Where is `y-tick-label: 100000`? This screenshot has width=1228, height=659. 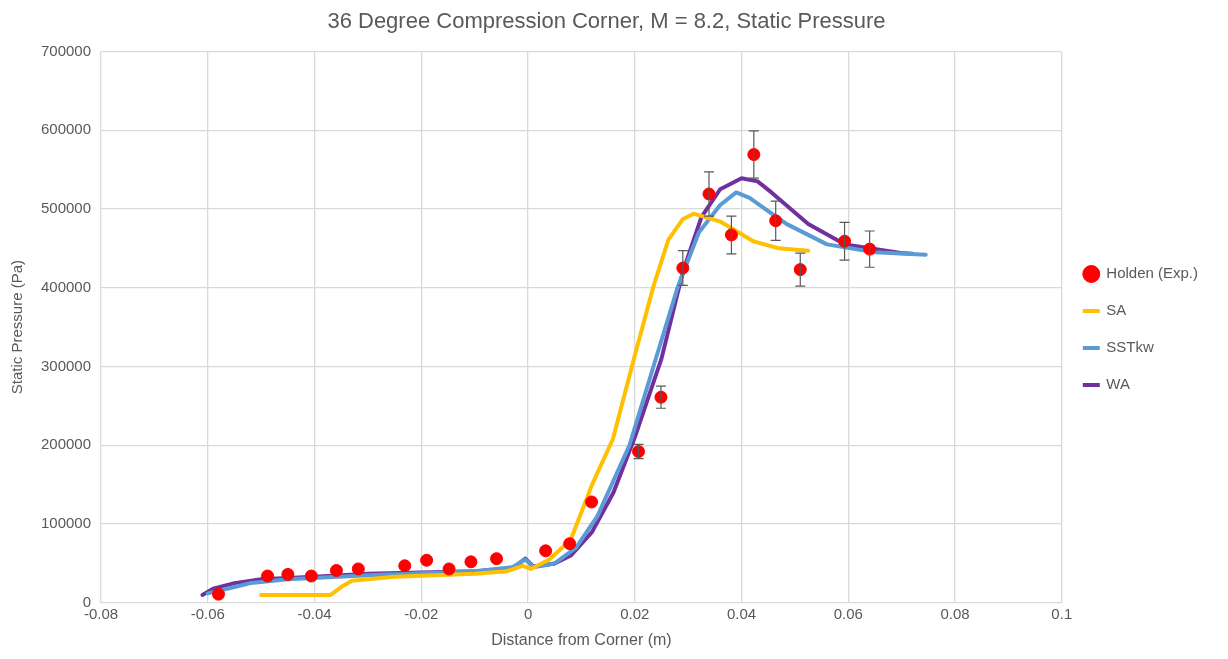
y-tick-label: 100000 is located at coordinates (66, 523).